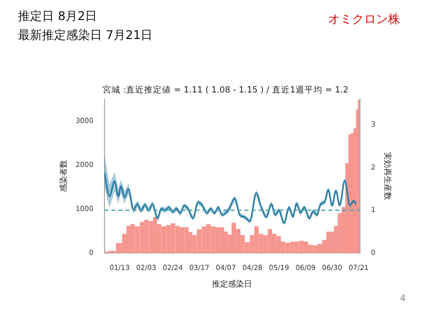 The image size is (427, 320). I want to click on y2-axis-title: 実効再生産数, so click(387, 176).